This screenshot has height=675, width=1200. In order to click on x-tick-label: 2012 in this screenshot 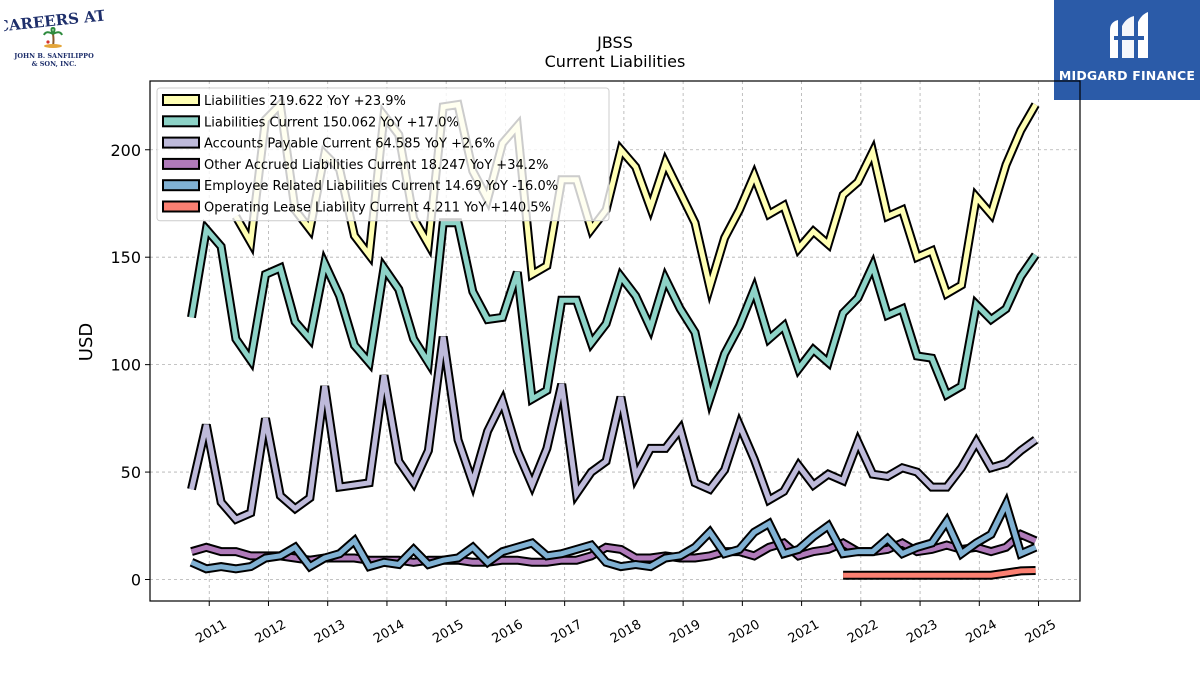, I will do `click(271, 632)`.